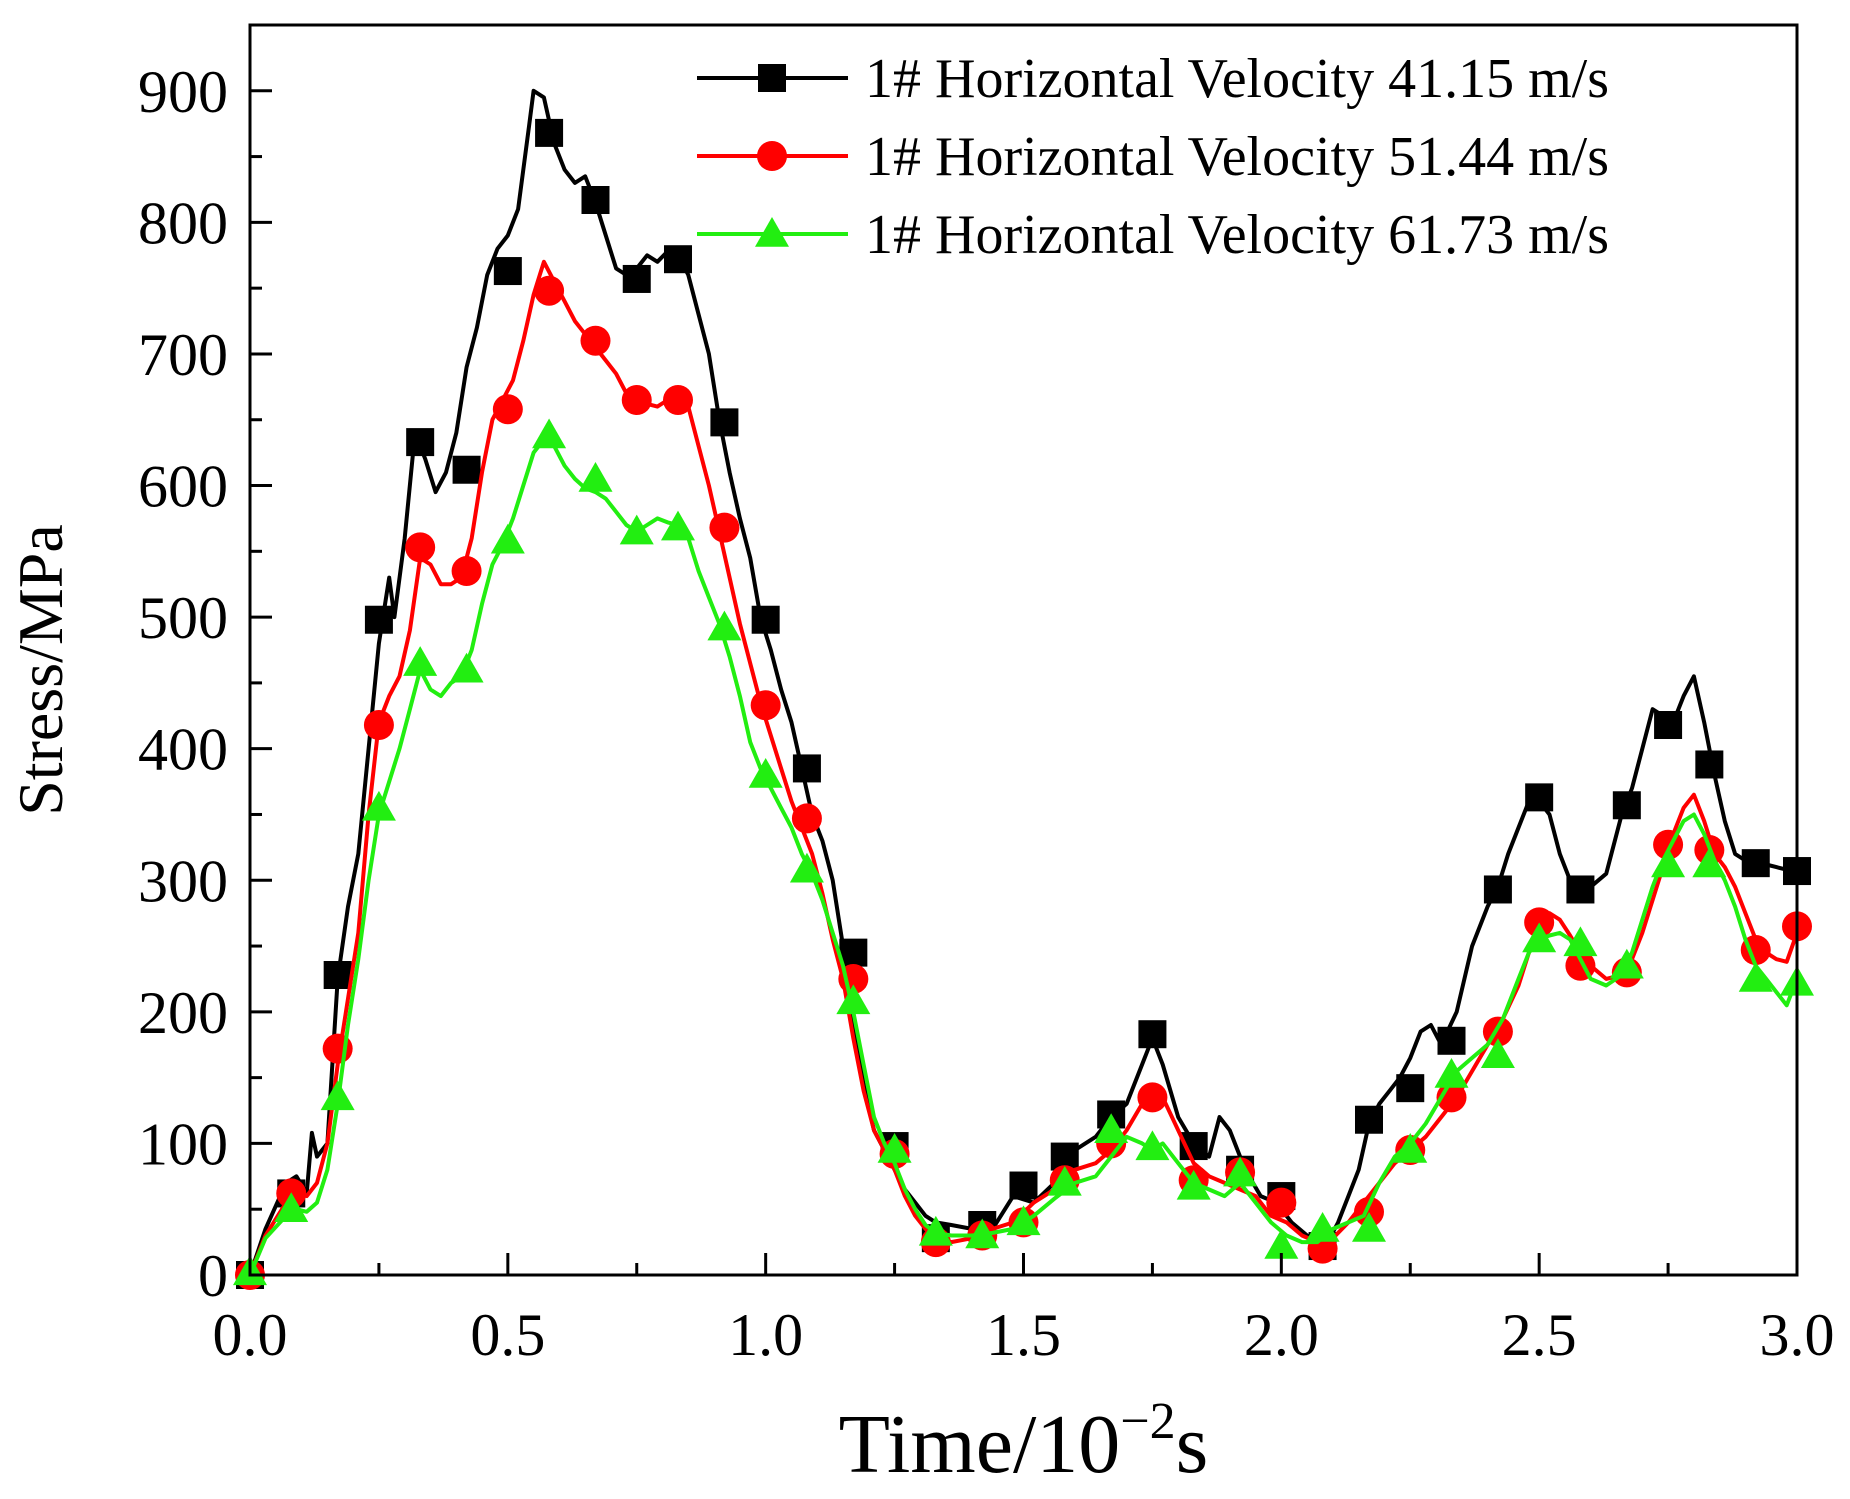 Image resolution: width=1850 pixels, height=1499 pixels. Describe the element at coordinates (183, 92) in the screenshot. I see `y-tick-label: 900` at that location.